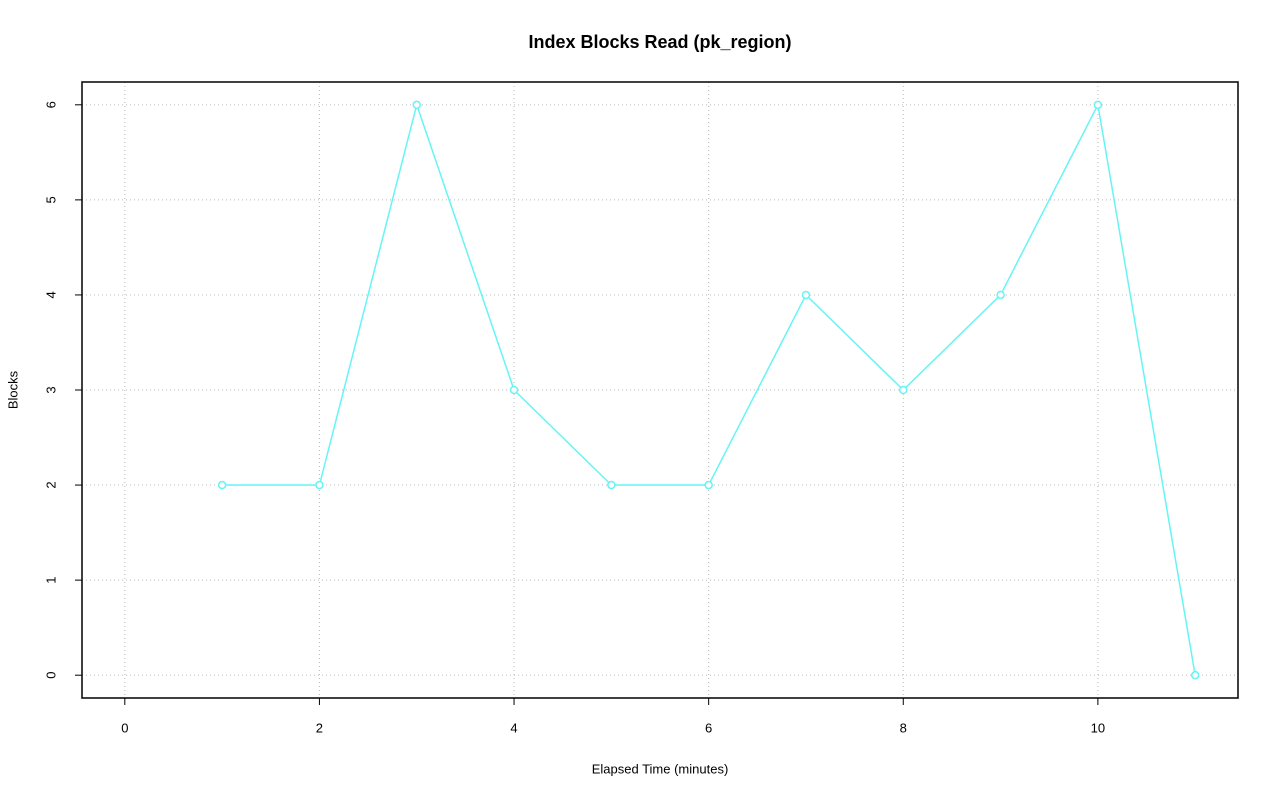 Image resolution: width=1280 pixels, height=801 pixels. What do you see at coordinates (659, 42) in the screenshot?
I see `chart-title: Index Blocks Read (pk_region)` at bounding box center [659, 42].